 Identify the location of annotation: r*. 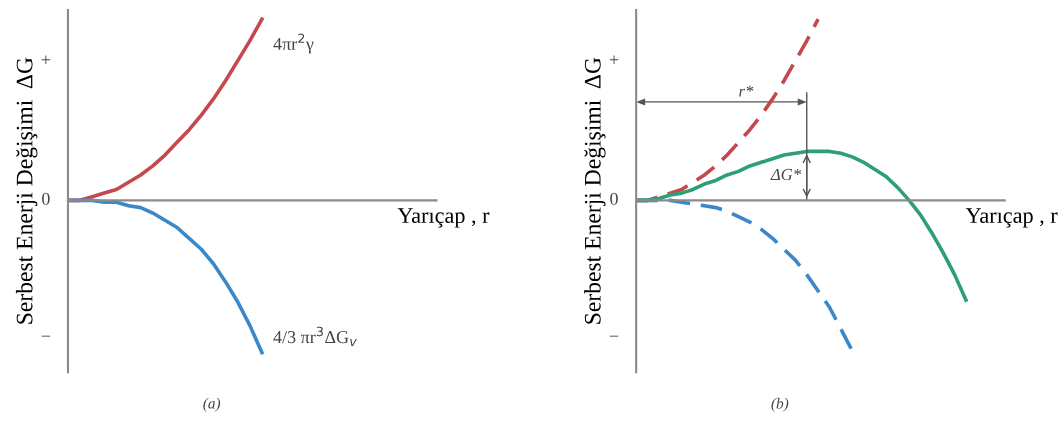
(746, 91).